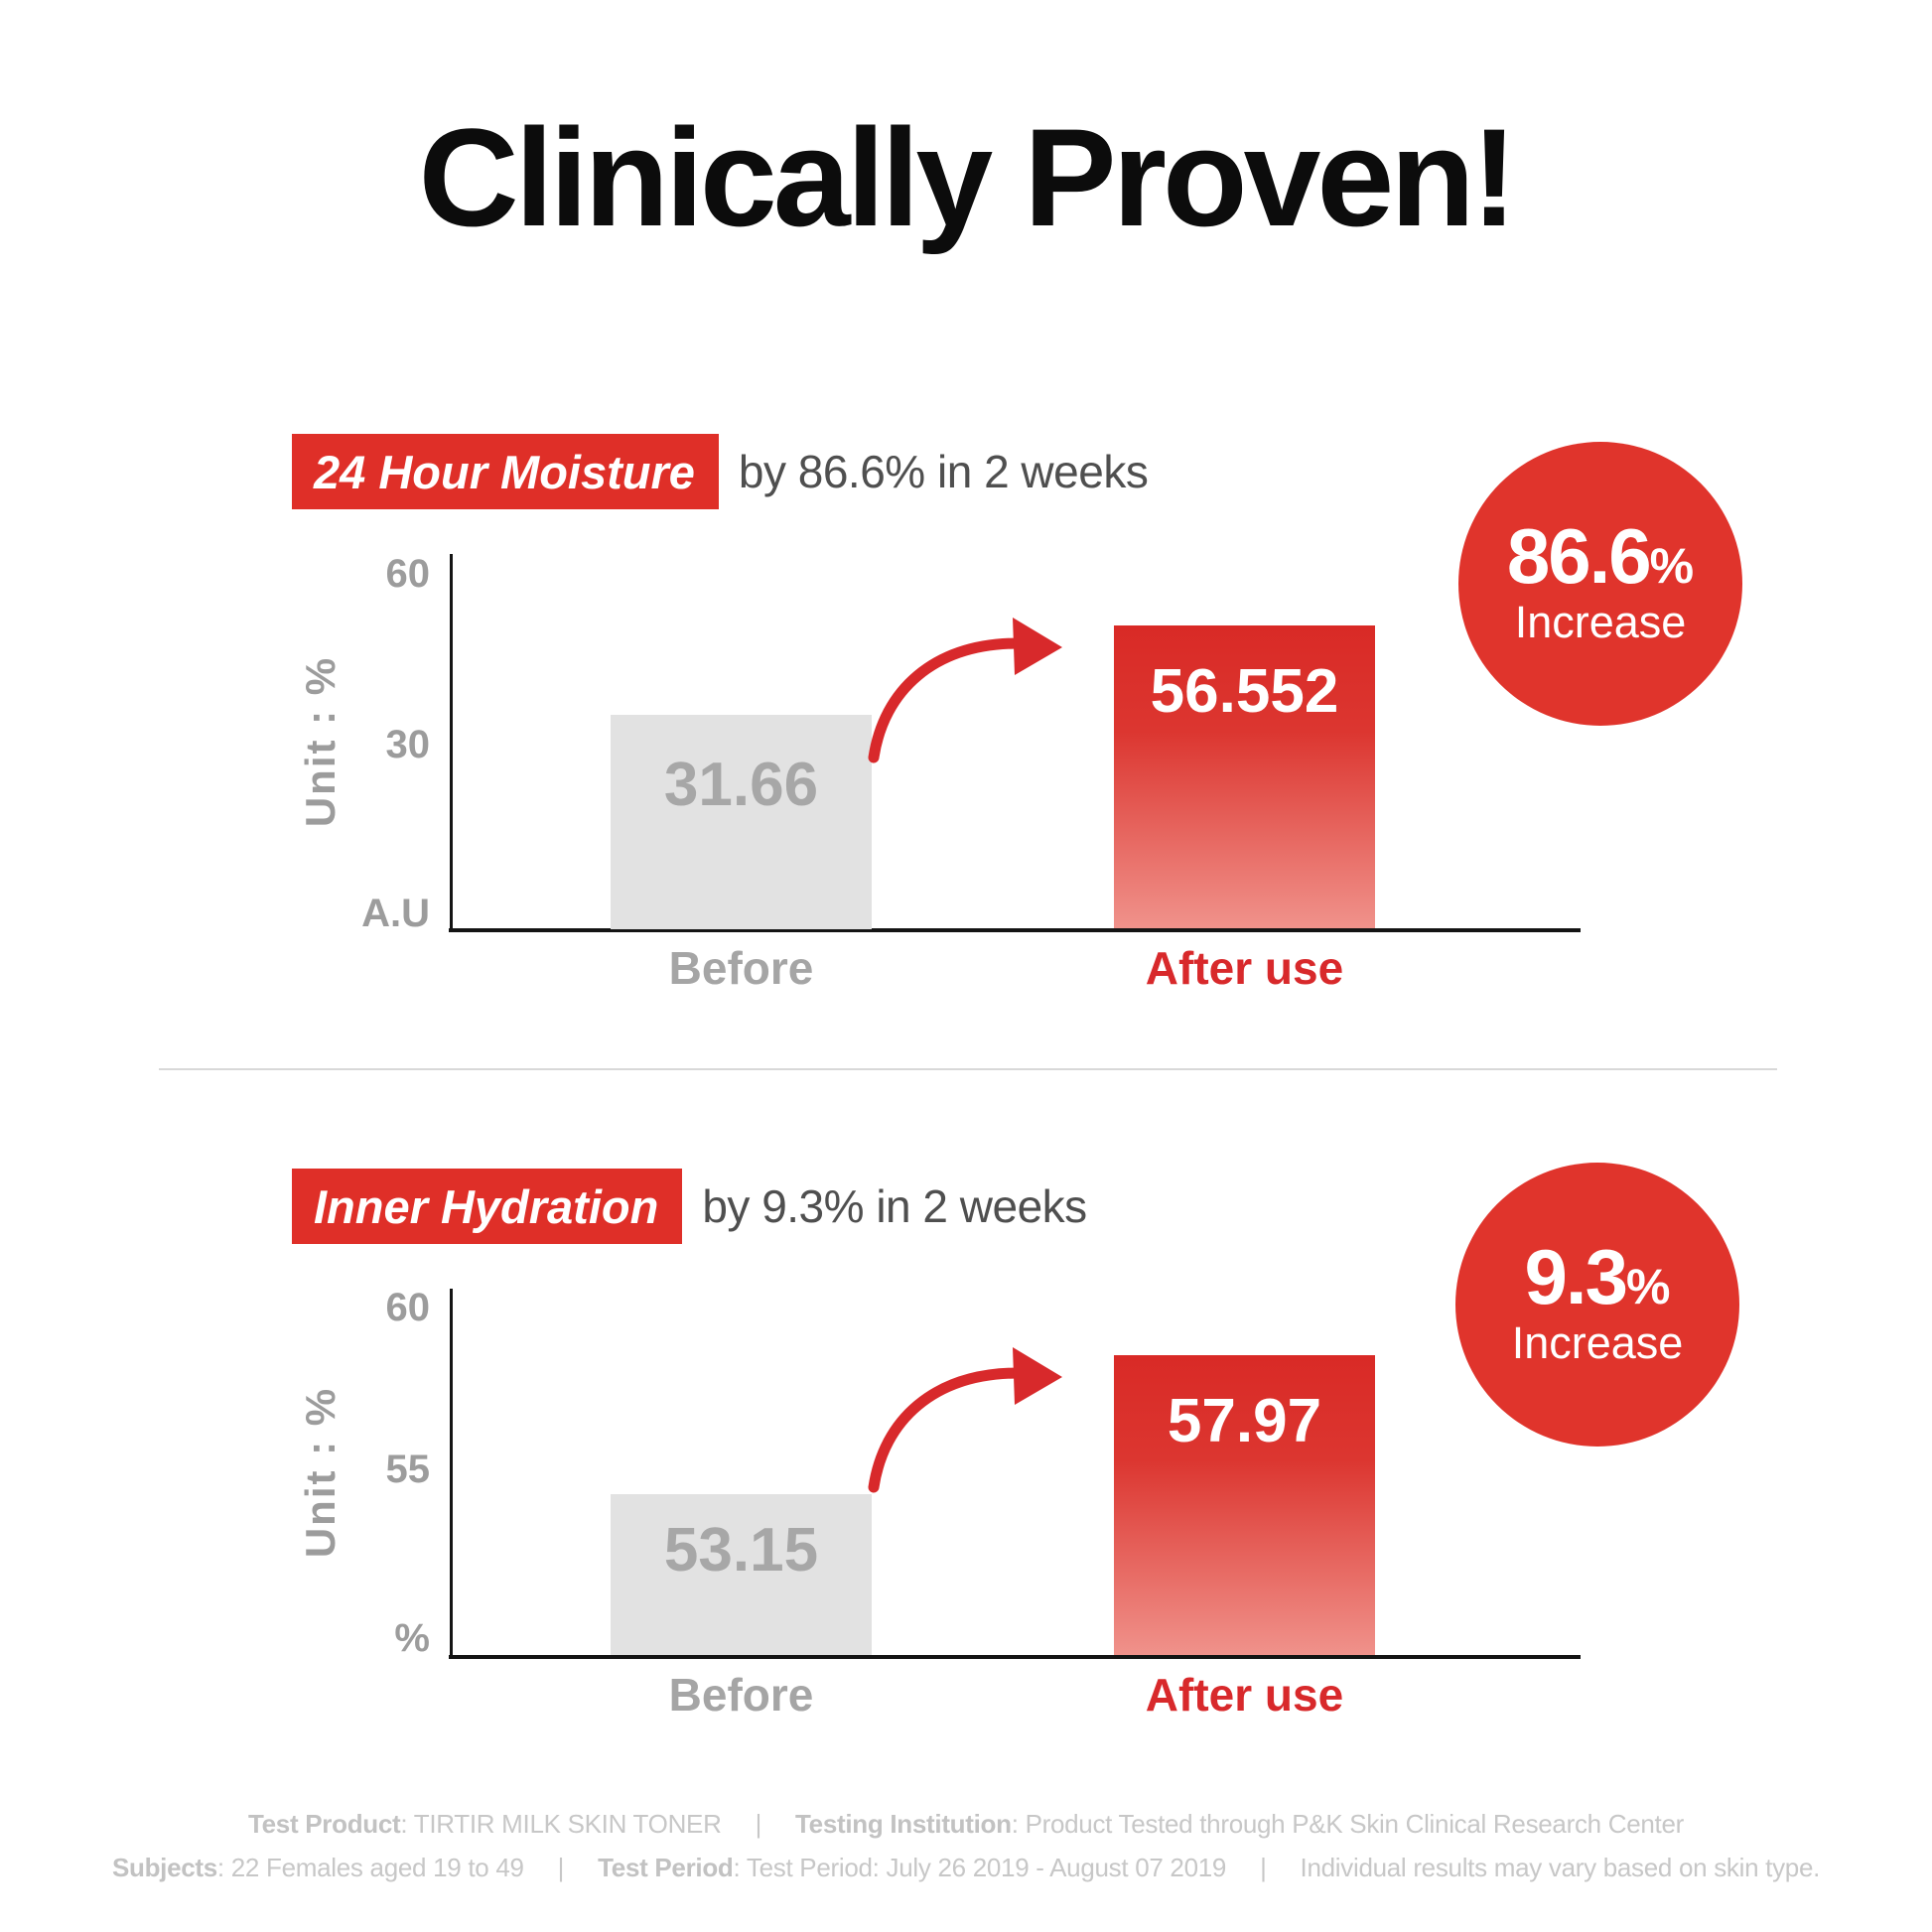  What do you see at coordinates (395, 914) in the screenshot?
I see `y-tick-au: A.U` at bounding box center [395, 914].